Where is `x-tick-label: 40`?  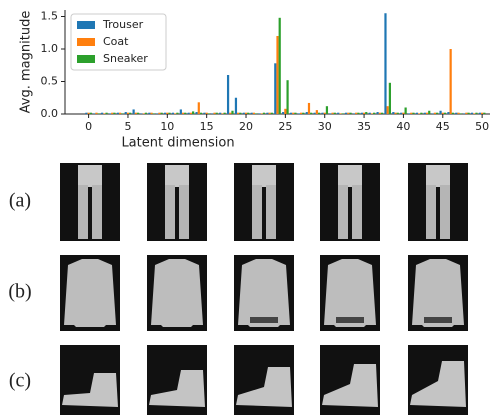 x-tick-label: 40 is located at coordinates (403, 126).